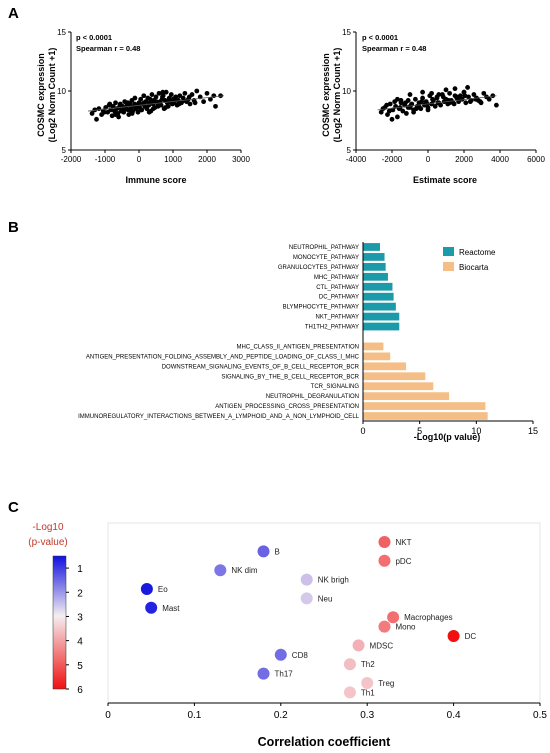 Image resolution: width=550 pixels, height=753 pixels. I want to click on colorbar-title-2: (p-value), so click(47, 542).